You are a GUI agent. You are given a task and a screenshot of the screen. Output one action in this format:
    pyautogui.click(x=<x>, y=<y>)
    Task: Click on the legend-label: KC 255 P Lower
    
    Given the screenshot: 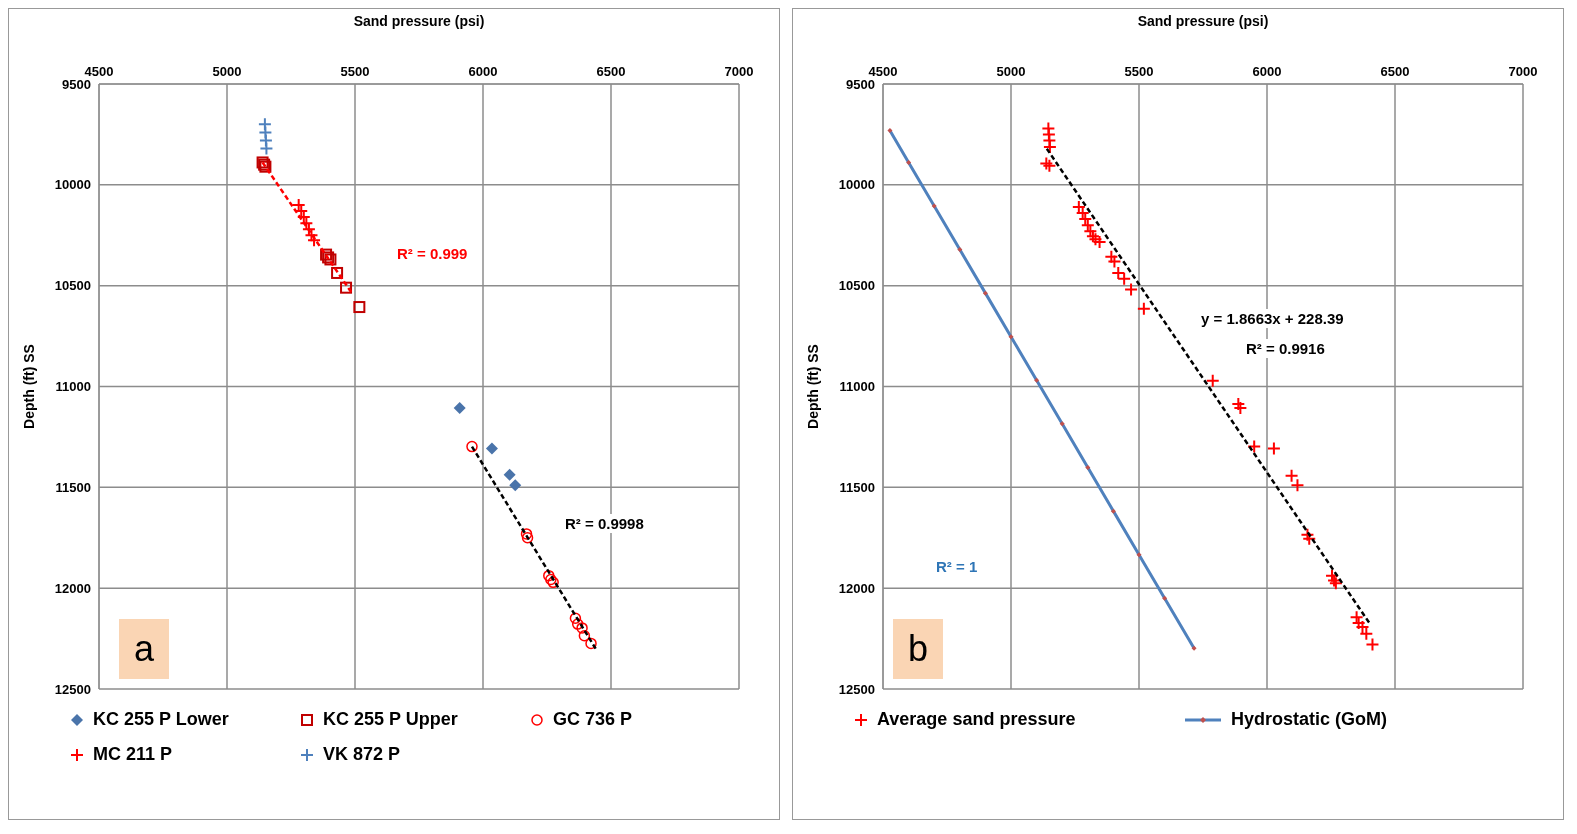 What is the action you would take?
    pyautogui.click(x=161, y=719)
    